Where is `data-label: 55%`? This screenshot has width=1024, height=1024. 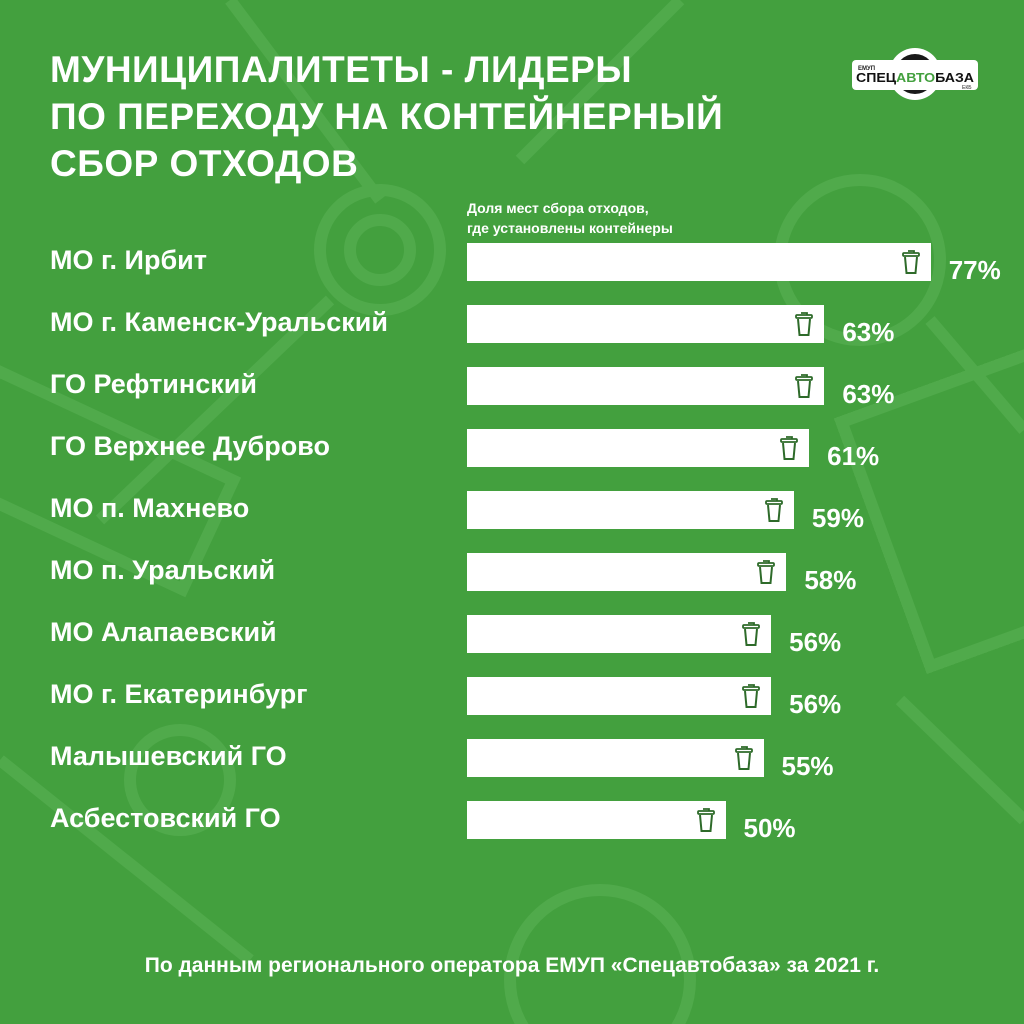 data-label: 55% is located at coordinates (807, 766).